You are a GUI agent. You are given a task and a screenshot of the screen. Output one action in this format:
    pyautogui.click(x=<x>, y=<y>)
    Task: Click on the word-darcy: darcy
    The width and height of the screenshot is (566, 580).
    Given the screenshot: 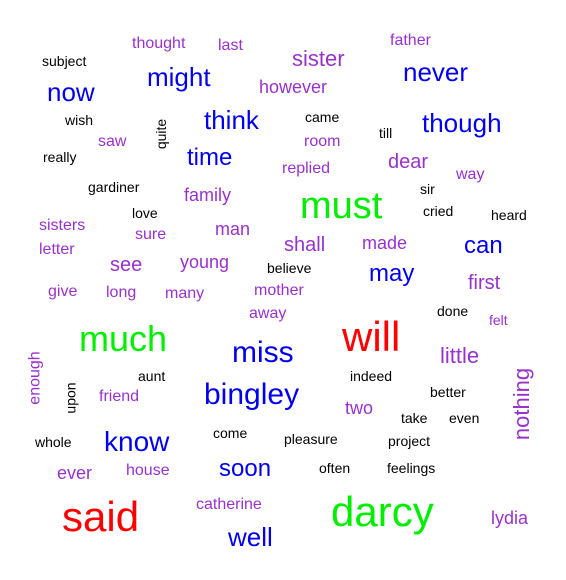 What is the action you would take?
    pyautogui.click(x=382, y=511)
    